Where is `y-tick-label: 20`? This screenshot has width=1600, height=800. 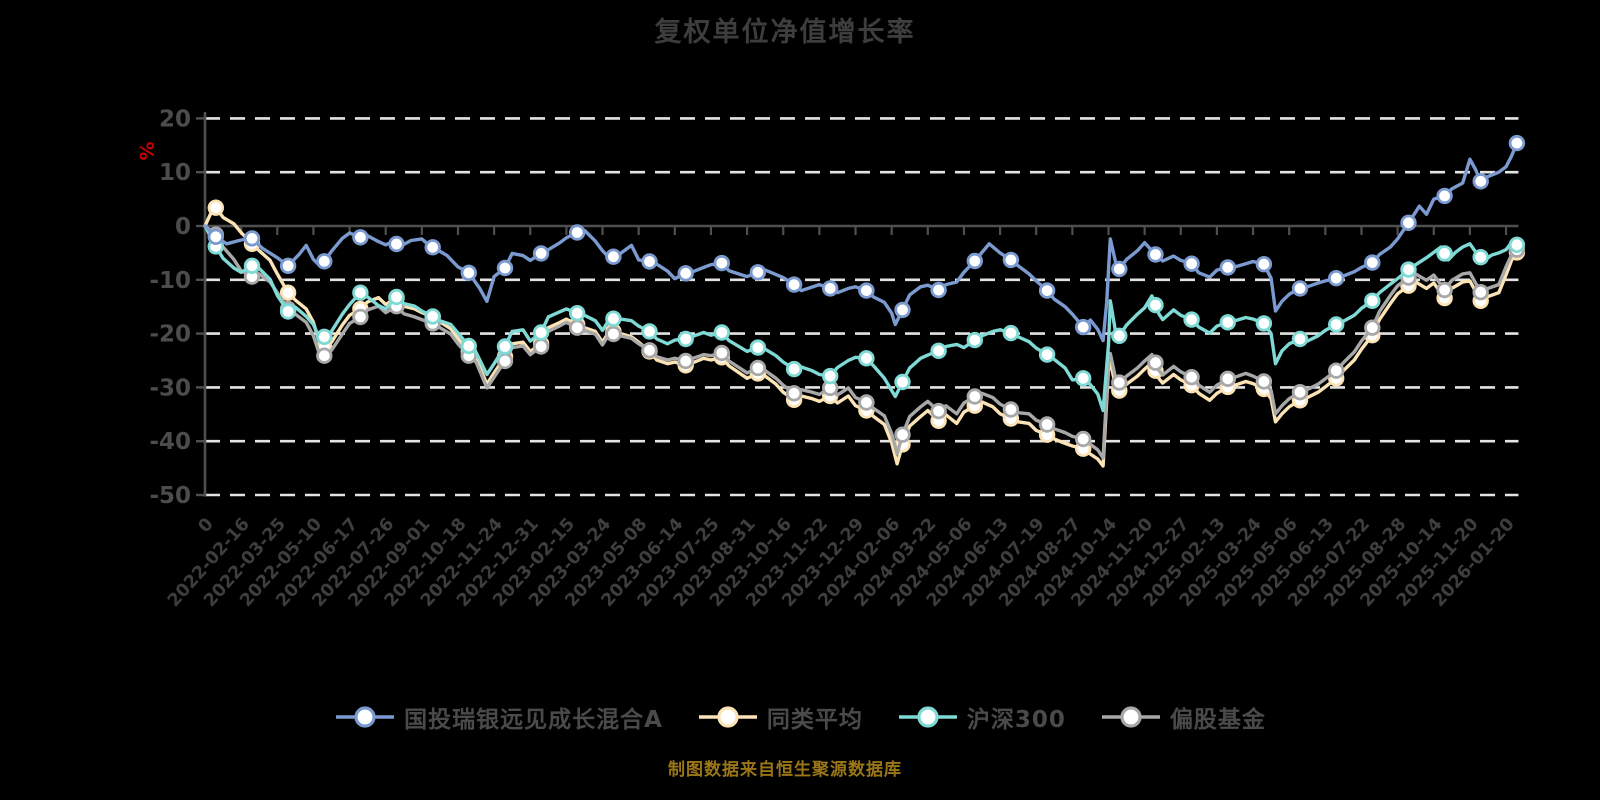 y-tick-label: 20 is located at coordinates (175, 119).